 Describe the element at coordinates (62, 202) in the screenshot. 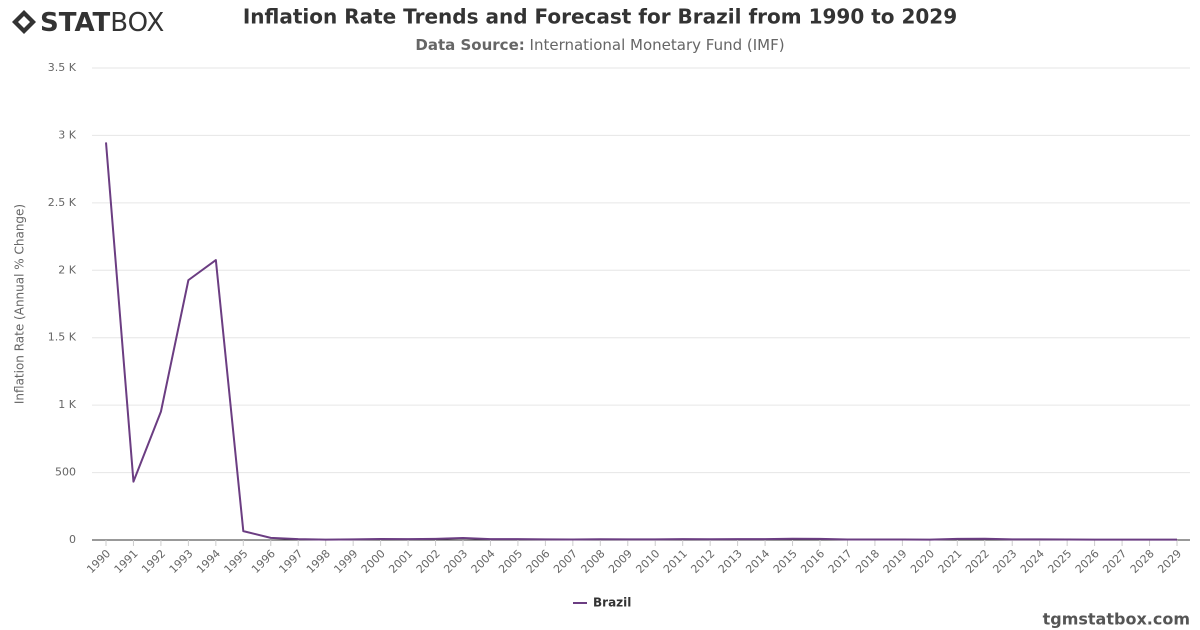

I see `y-tick-label: 2.5 K` at that location.